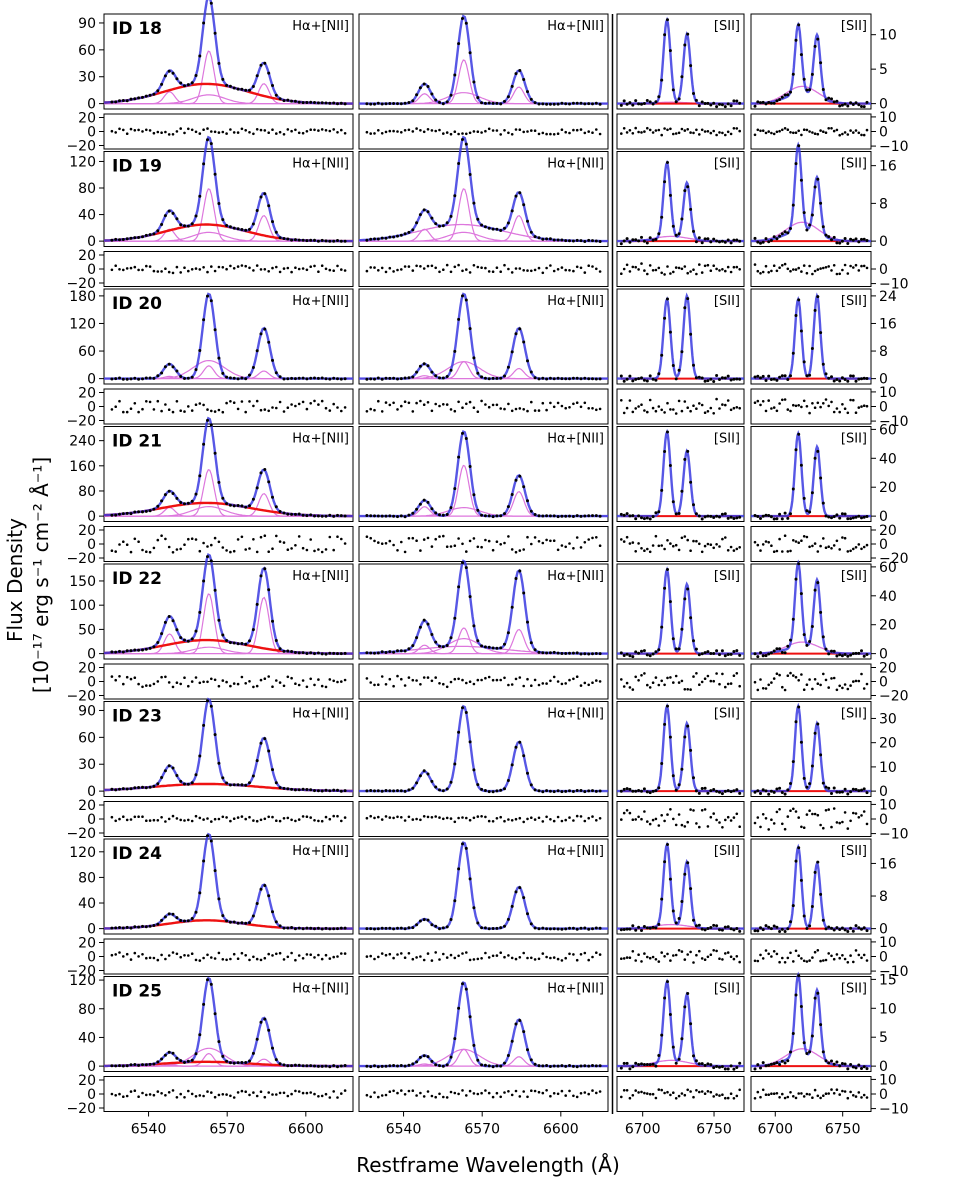 The image size is (954, 1192). Describe the element at coordinates (137, 304) in the screenshot. I see `object-id-label: ID 20` at that location.